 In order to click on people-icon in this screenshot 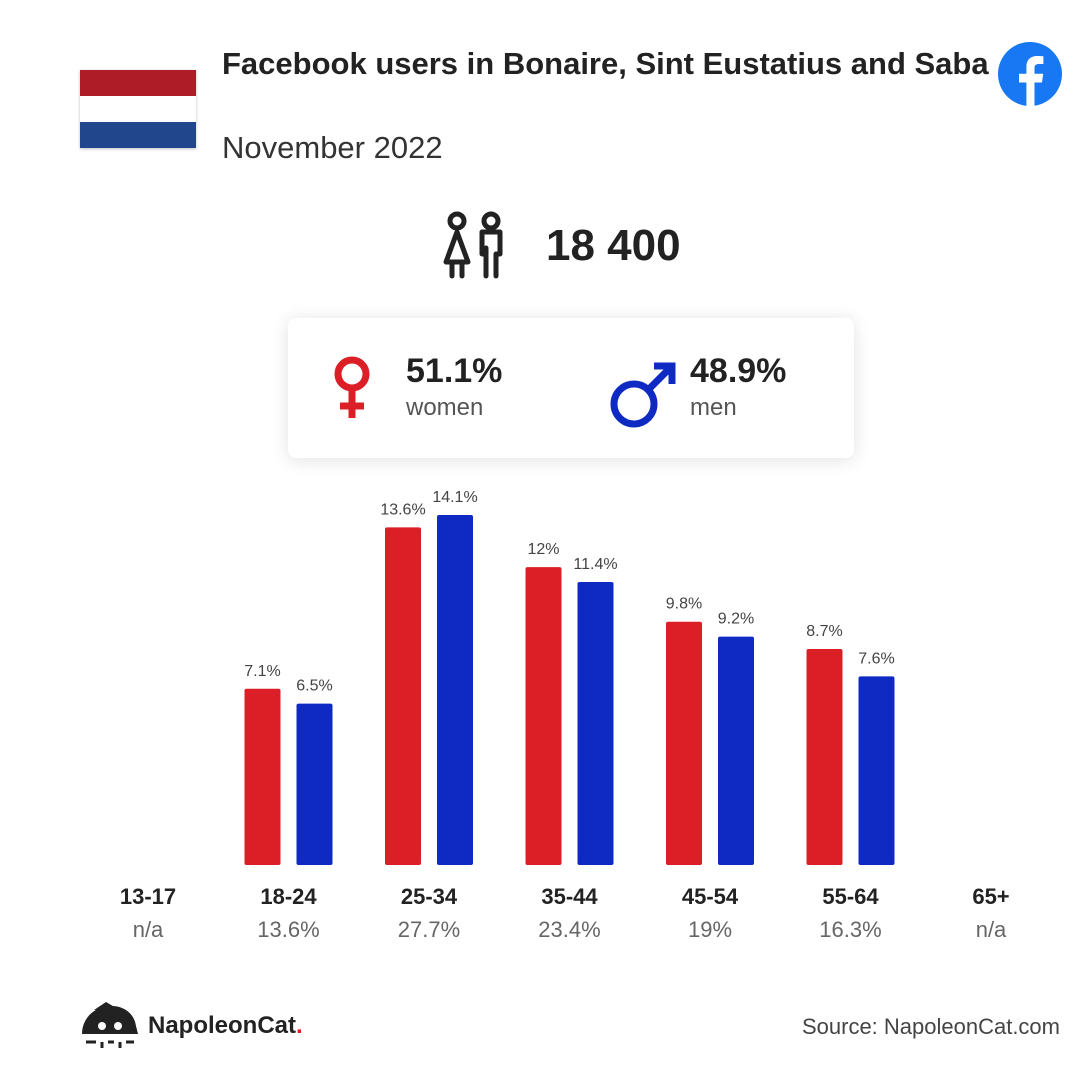, I will do `click(473, 245)`.